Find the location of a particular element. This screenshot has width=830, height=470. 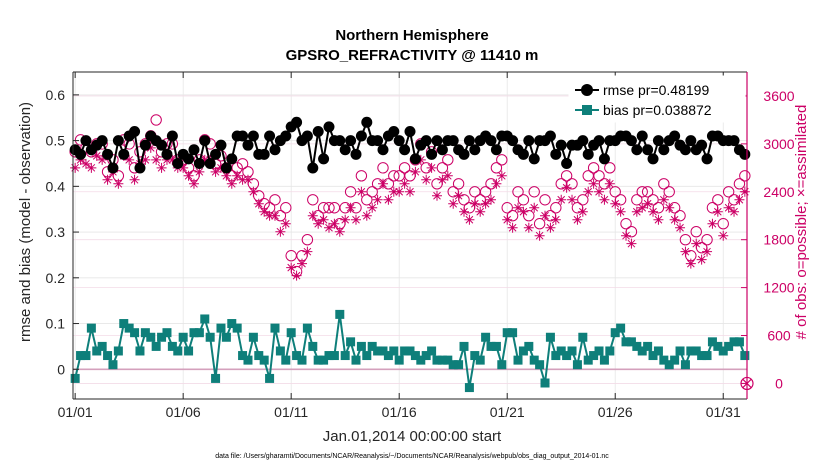

legend-box is located at coordinates (657, 99).